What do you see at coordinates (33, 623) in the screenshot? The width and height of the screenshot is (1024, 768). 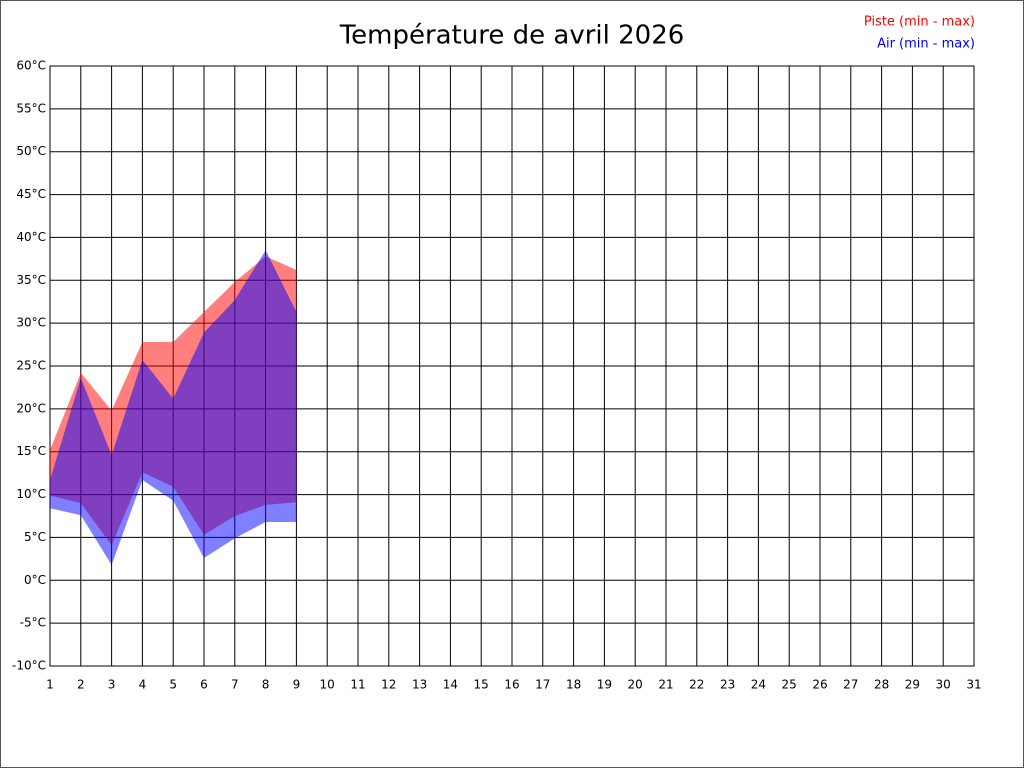 I see `y-tick-label: -5°C` at bounding box center [33, 623].